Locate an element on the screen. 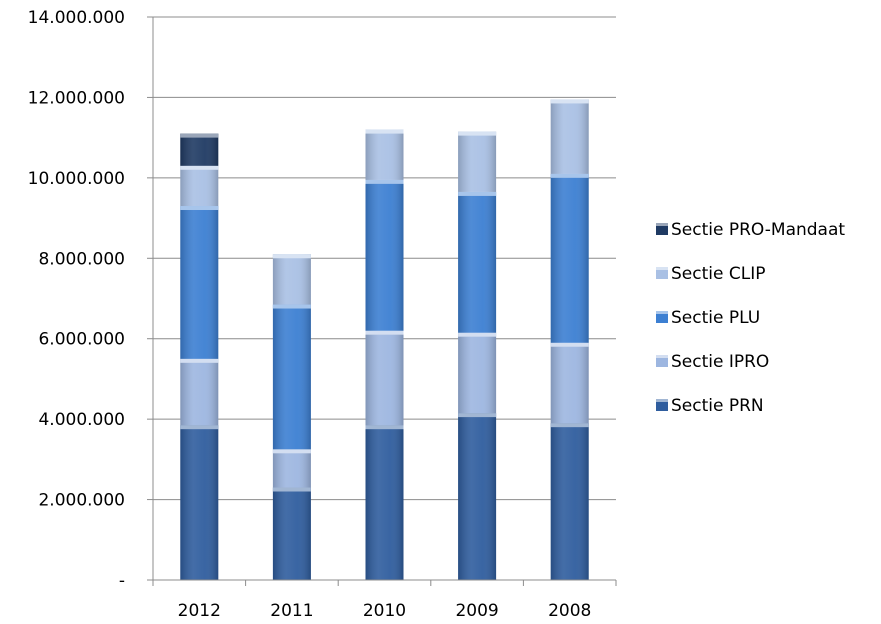 The height and width of the screenshot is (624, 881). legend-label: Sectie PRN is located at coordinates (717, 406).